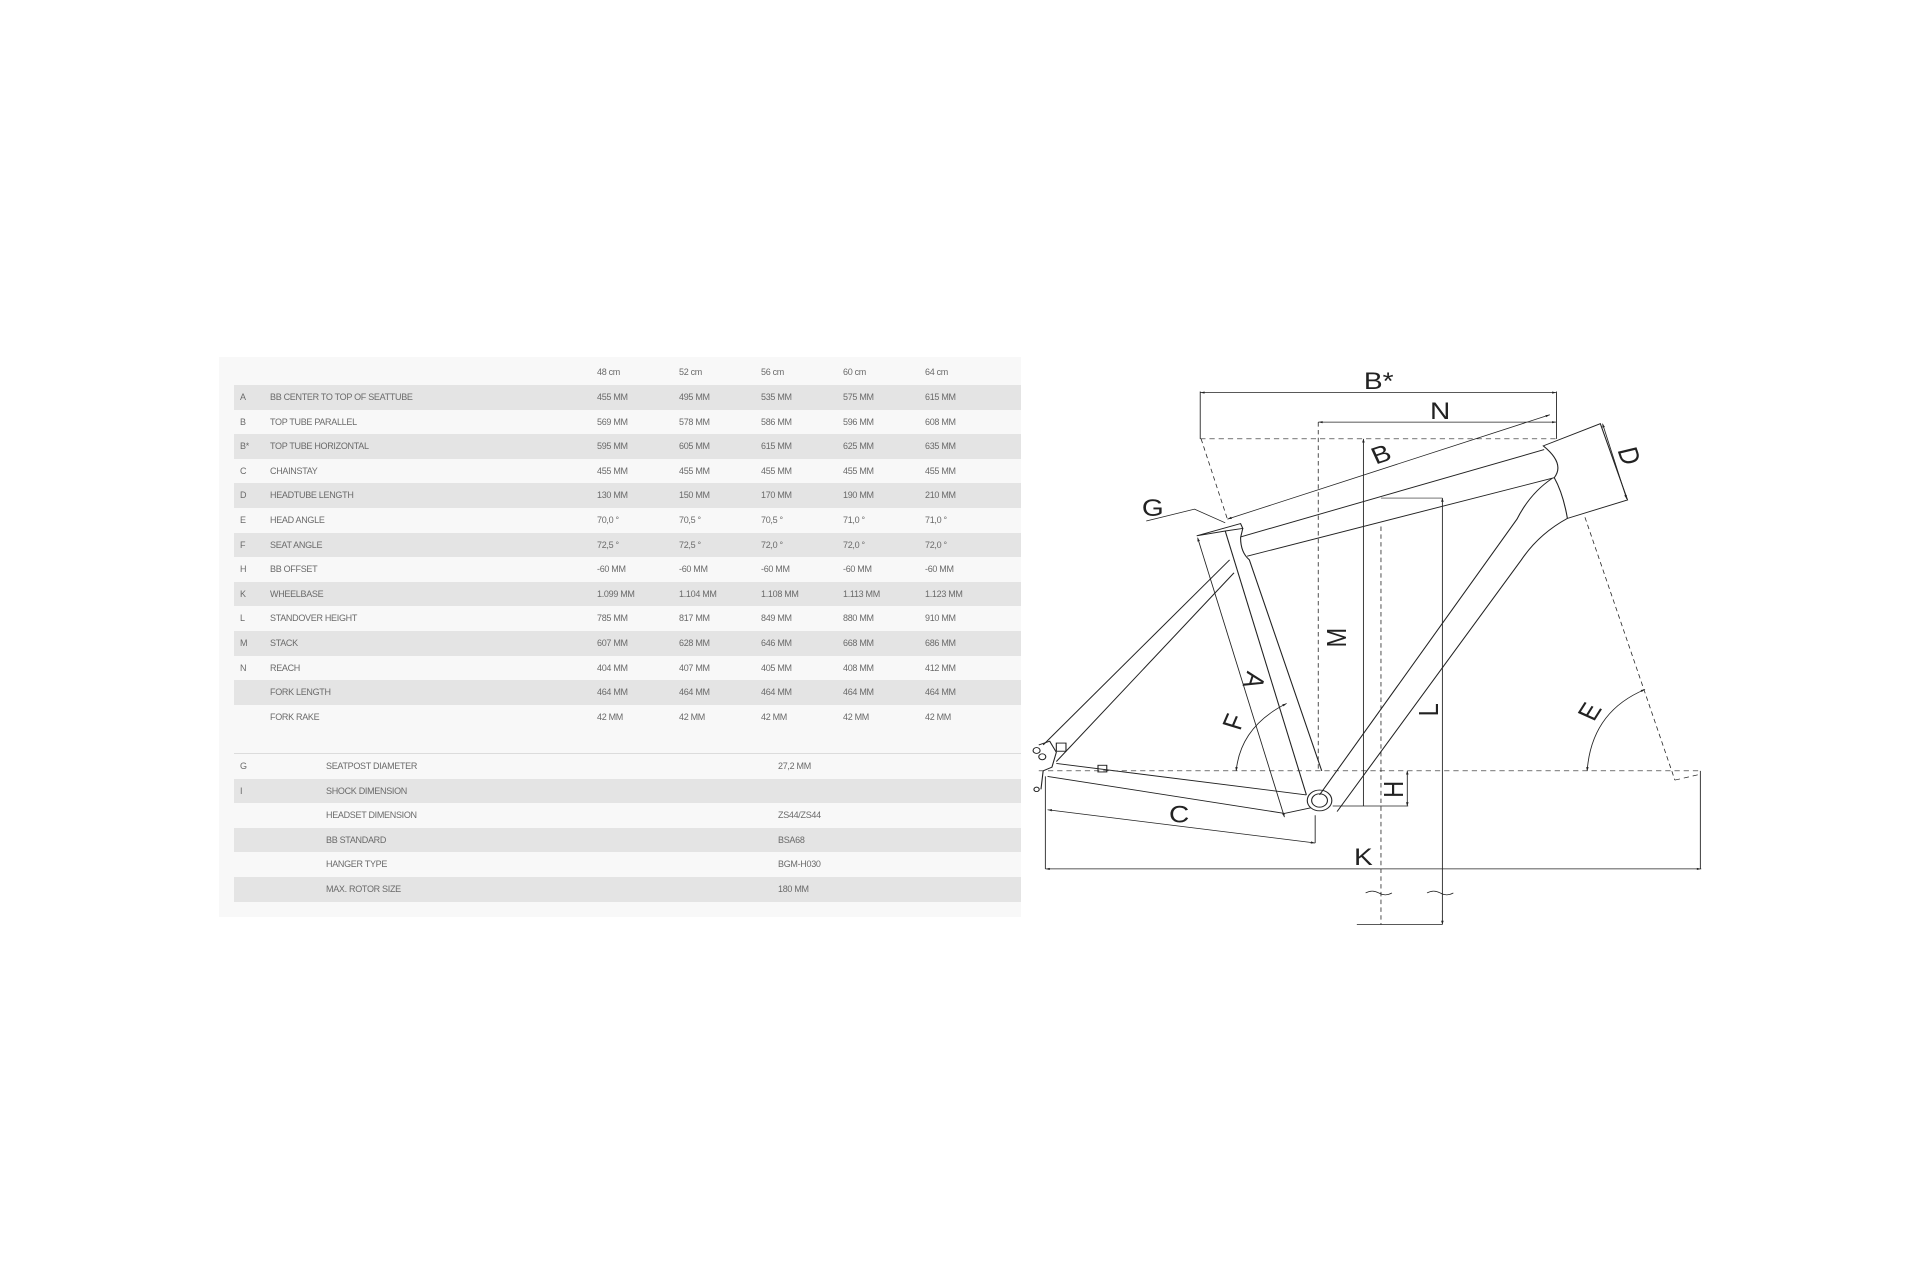 This screenshot has height=1280, width=1920. What do you see at coordinates (858, 618) in the screenshot?
I see `row-value: 880 MM` at bounding box center [858, 618].